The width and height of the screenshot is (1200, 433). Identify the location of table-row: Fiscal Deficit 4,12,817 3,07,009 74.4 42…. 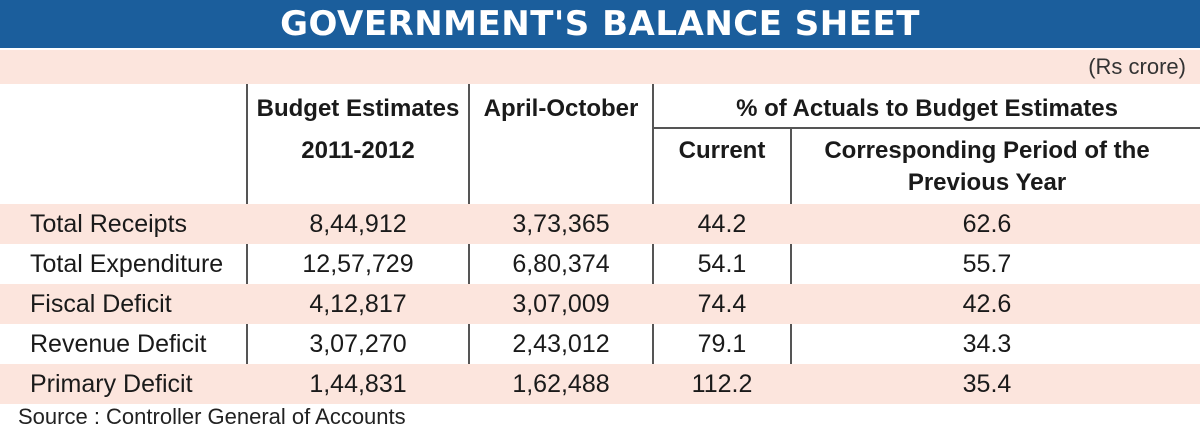
(600, 304).